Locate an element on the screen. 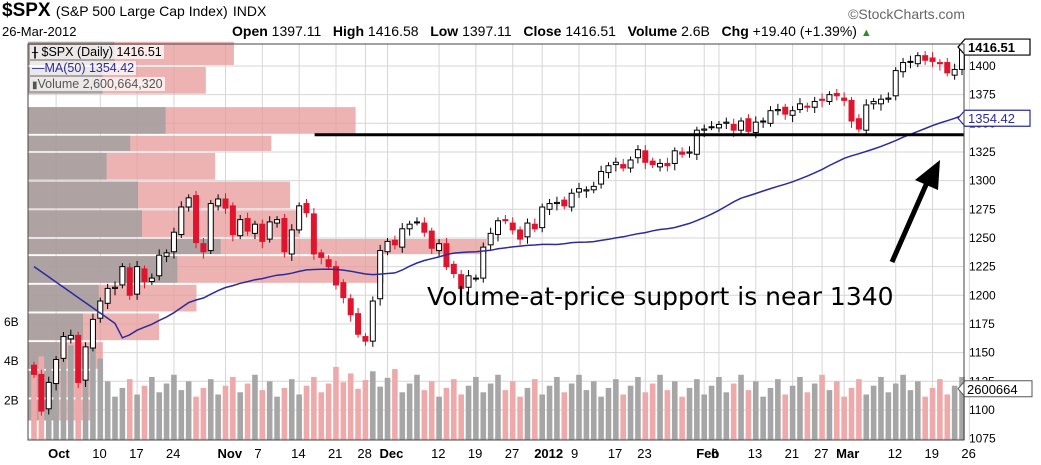  high-label: High is located at coordinates (348, 31).